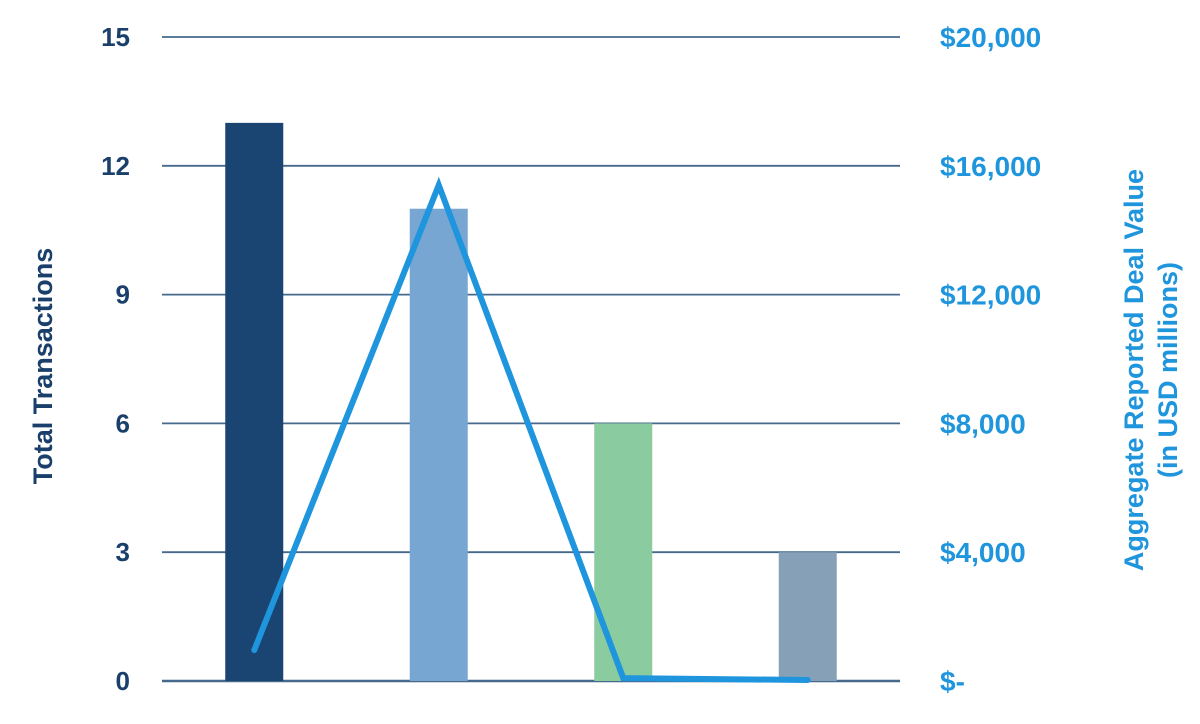 This screenshot has height=724, width=1200. Describe the element at coordinates (990, 37) in the screenshot. I see `right-tick-label: $20,000` at that location.